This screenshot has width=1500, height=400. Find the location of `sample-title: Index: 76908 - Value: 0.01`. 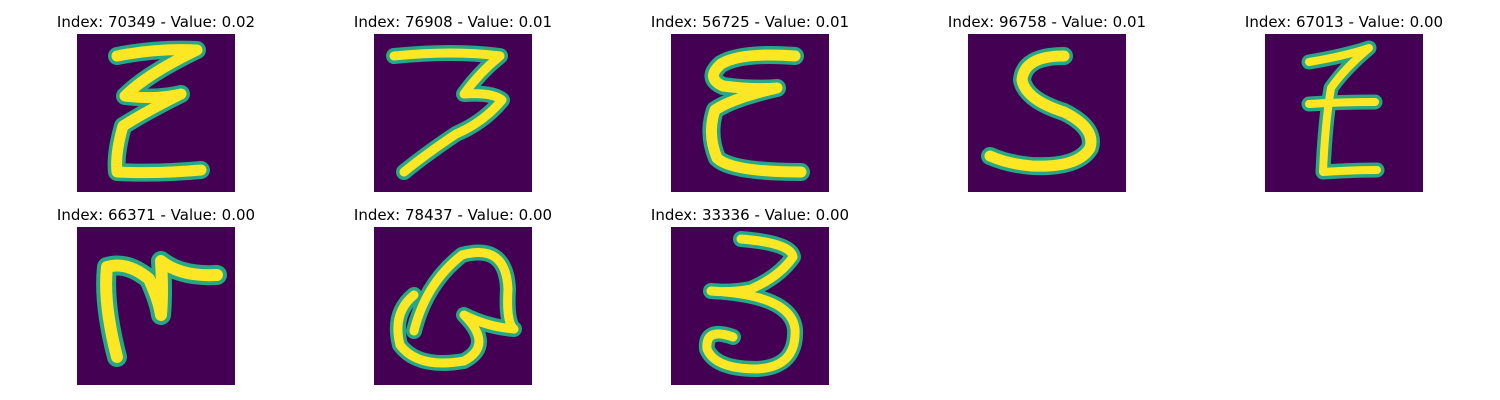

sample-title: Index: 76908 - Value: 0.01 is located at coordinates (453, 22).